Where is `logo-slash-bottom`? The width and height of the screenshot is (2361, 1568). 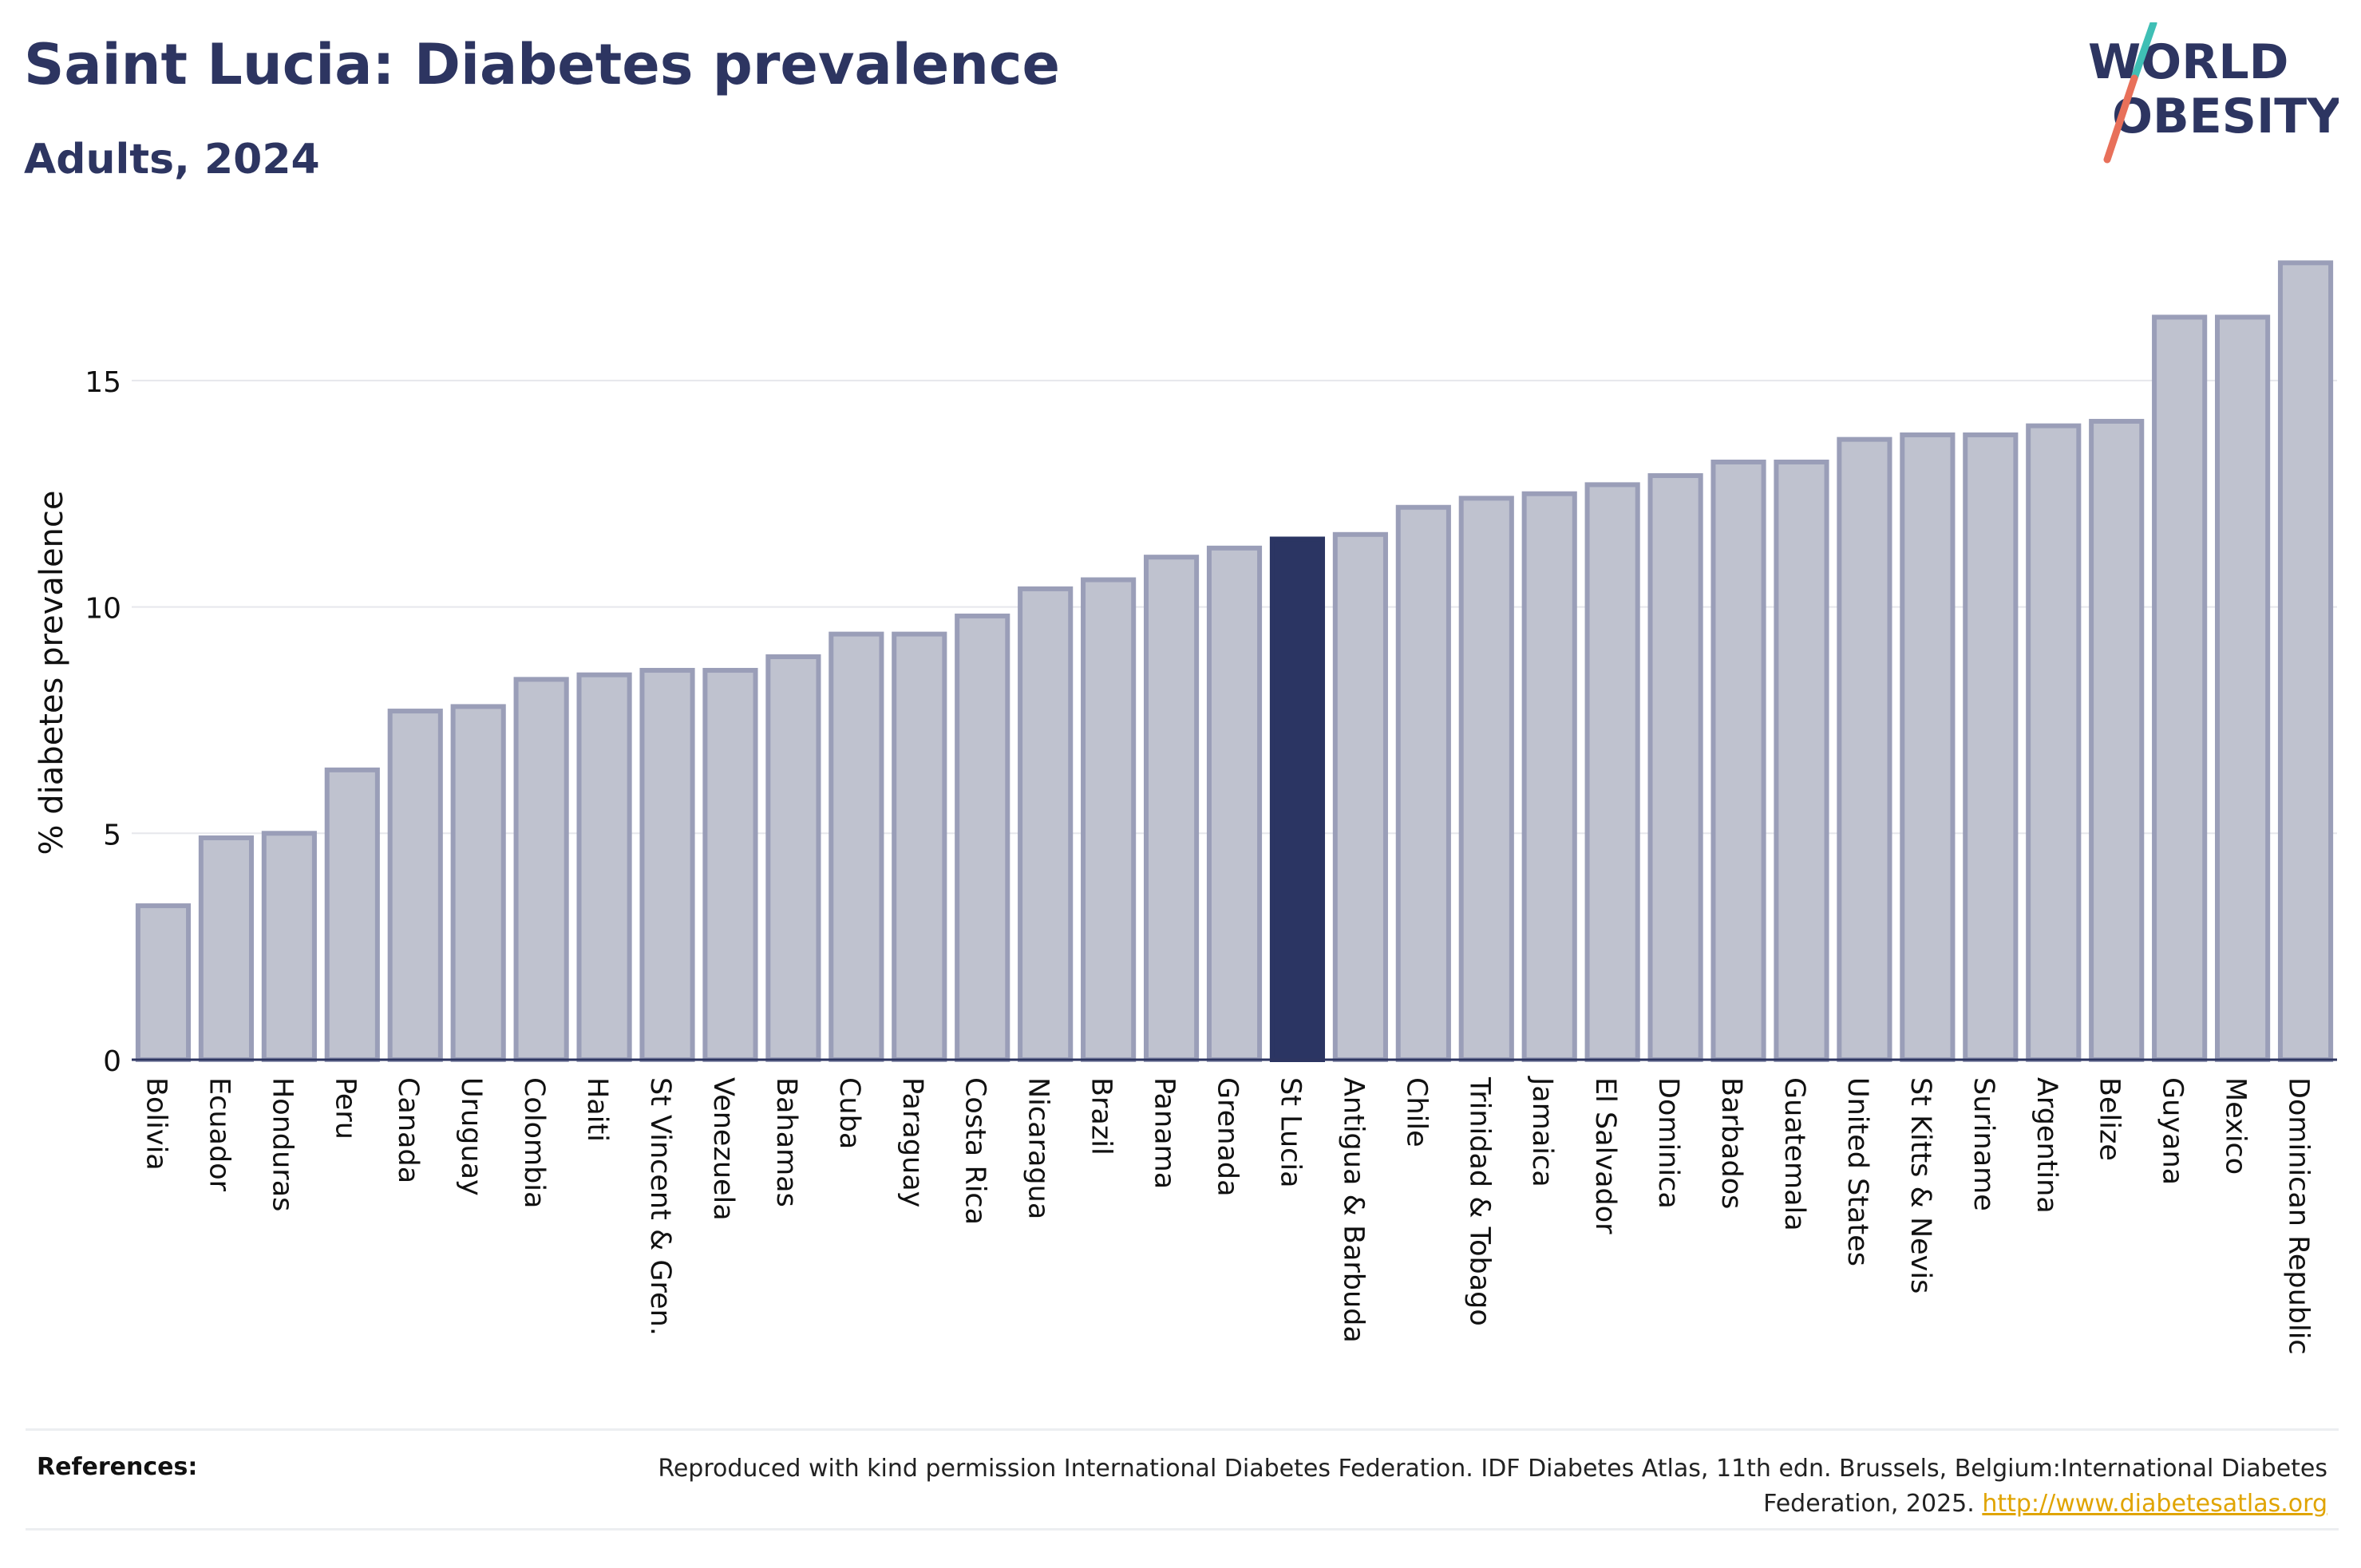 logo-slash-bottom is located at coordinates (2120, 119).